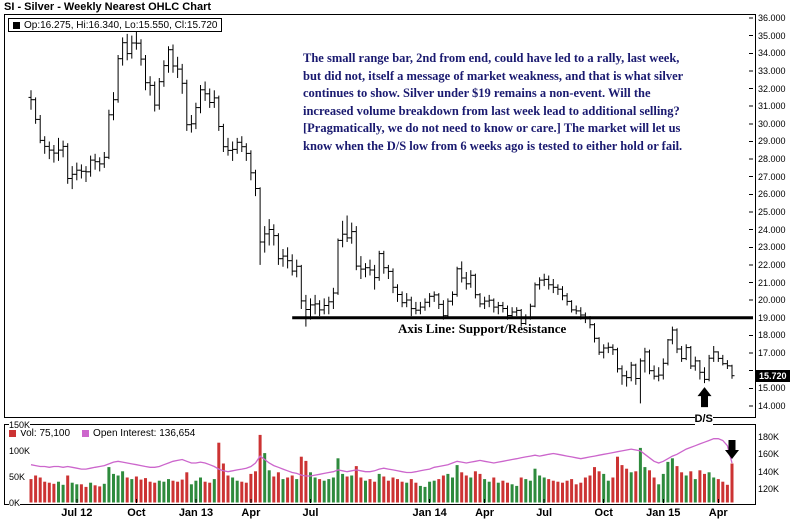 This screenshot has width=800, height=526. What do you see at coordinates (772, 212) in the screenshot?
I see `price-axis-label: 25.000` at bounding box center [772, 212].